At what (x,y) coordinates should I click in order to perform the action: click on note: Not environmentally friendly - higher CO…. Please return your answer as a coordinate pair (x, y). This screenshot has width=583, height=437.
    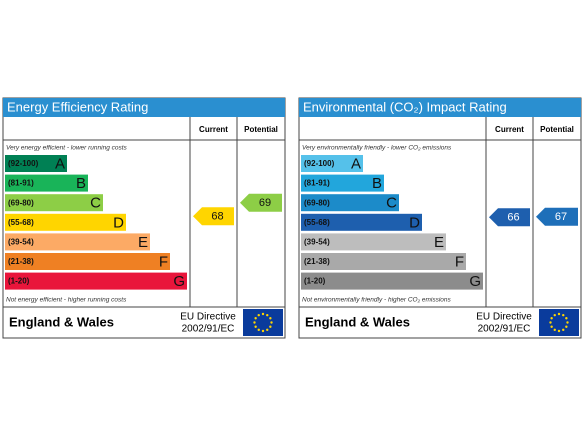
    Looking at the image, I should click on (377, 300).